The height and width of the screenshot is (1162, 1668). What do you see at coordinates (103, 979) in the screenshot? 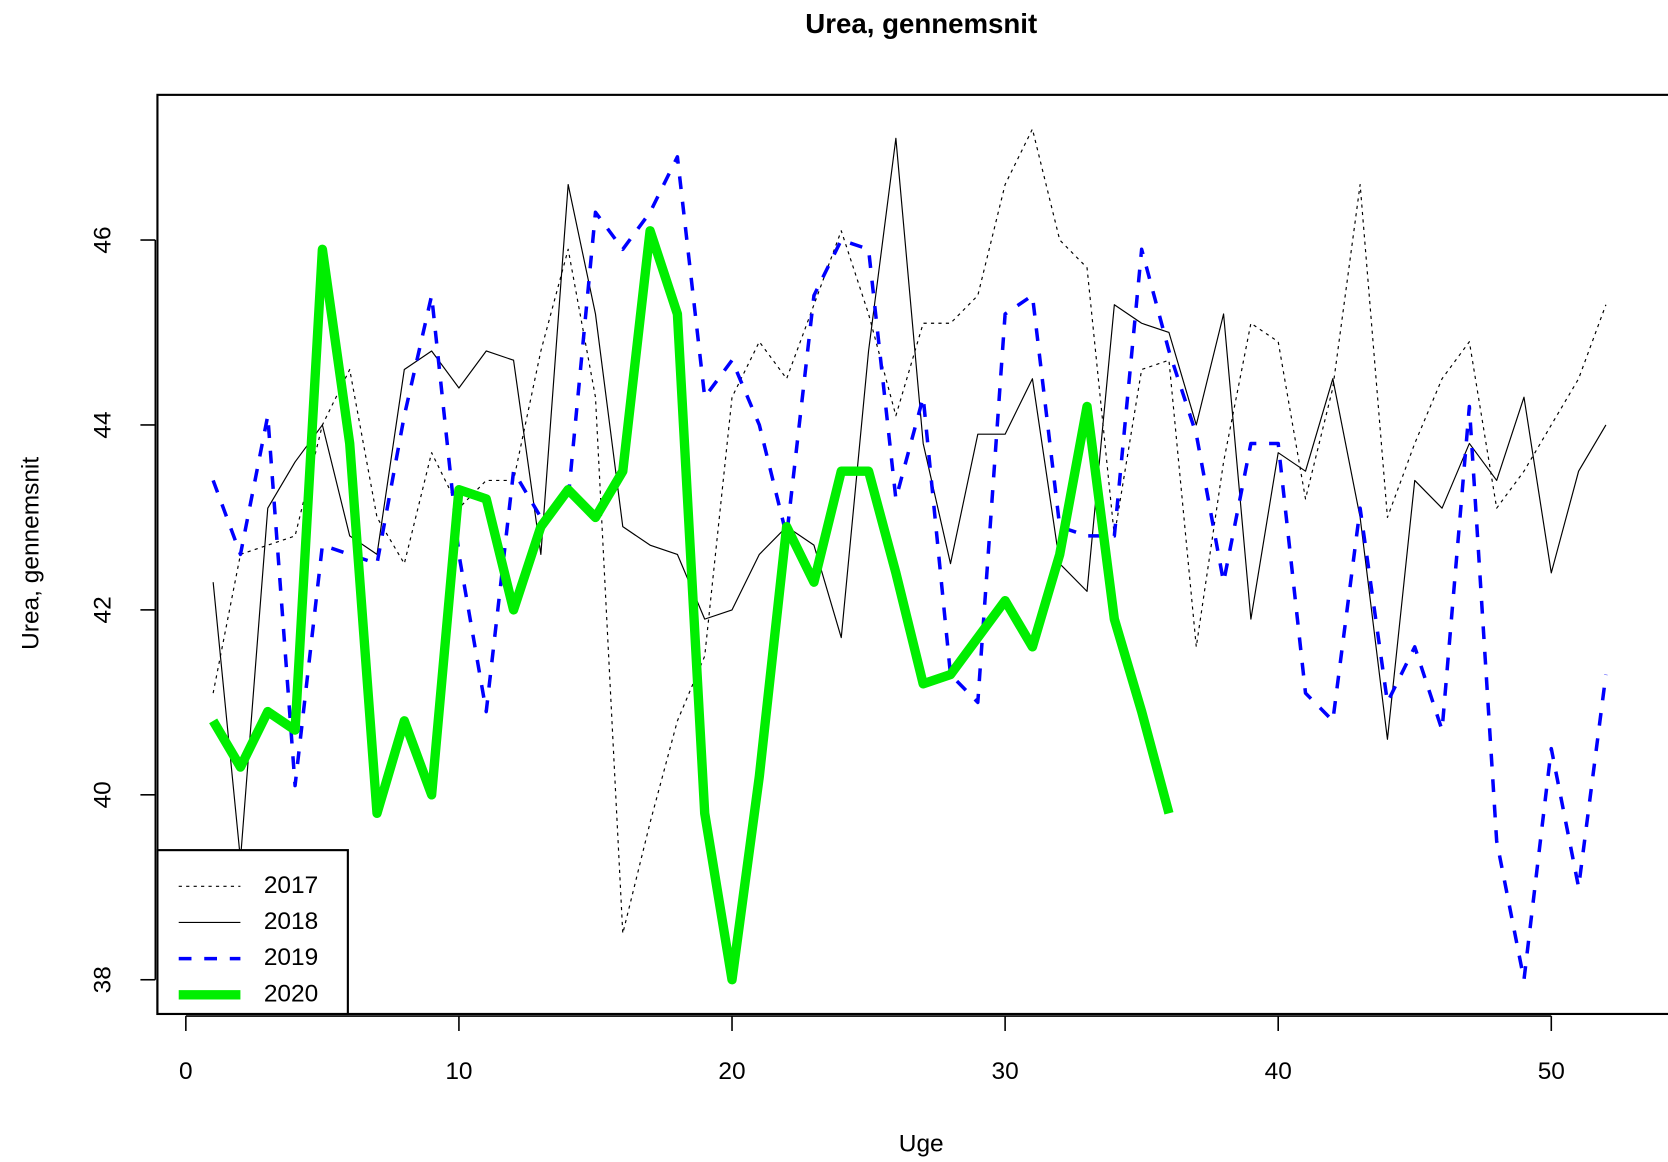
I see `y-tick-label: 38` at bounding box center [103, 979].